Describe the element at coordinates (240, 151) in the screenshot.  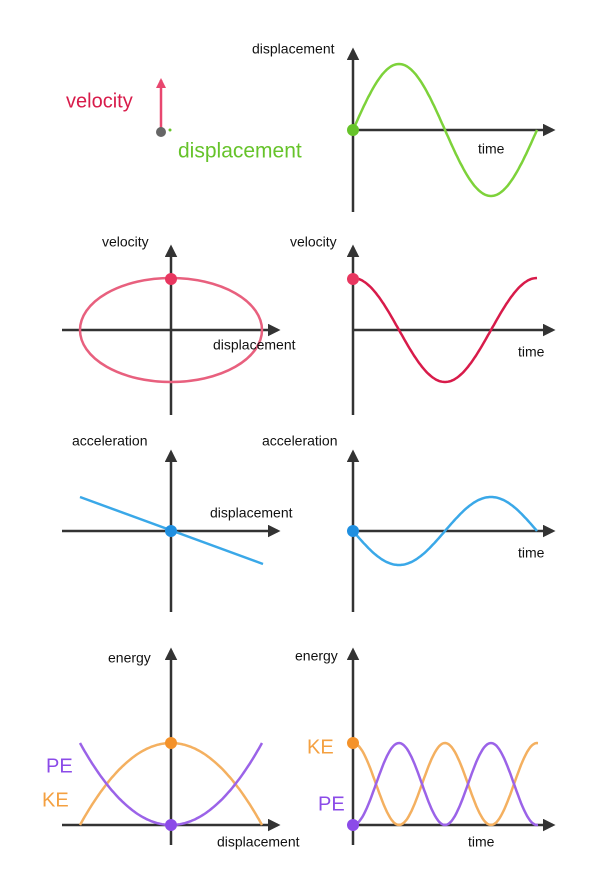
I see `legend-displacement: displacement` at that location.